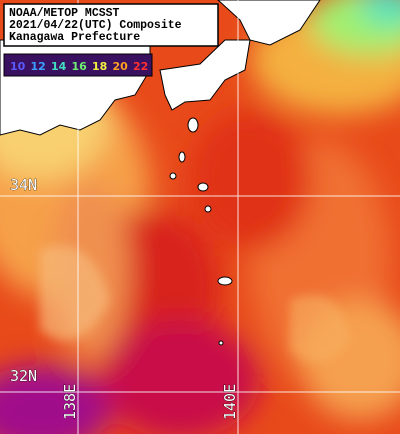 This screenshot has width=400, height=434. I want to click on colorbar-label: 14, so click(59, 66).